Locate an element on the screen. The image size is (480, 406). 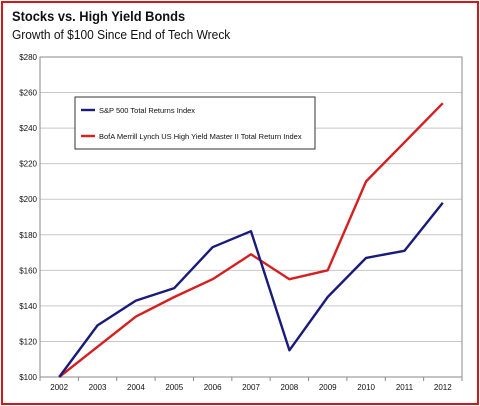
x-tick-label: 2002 is located at coordinates (59, 387).